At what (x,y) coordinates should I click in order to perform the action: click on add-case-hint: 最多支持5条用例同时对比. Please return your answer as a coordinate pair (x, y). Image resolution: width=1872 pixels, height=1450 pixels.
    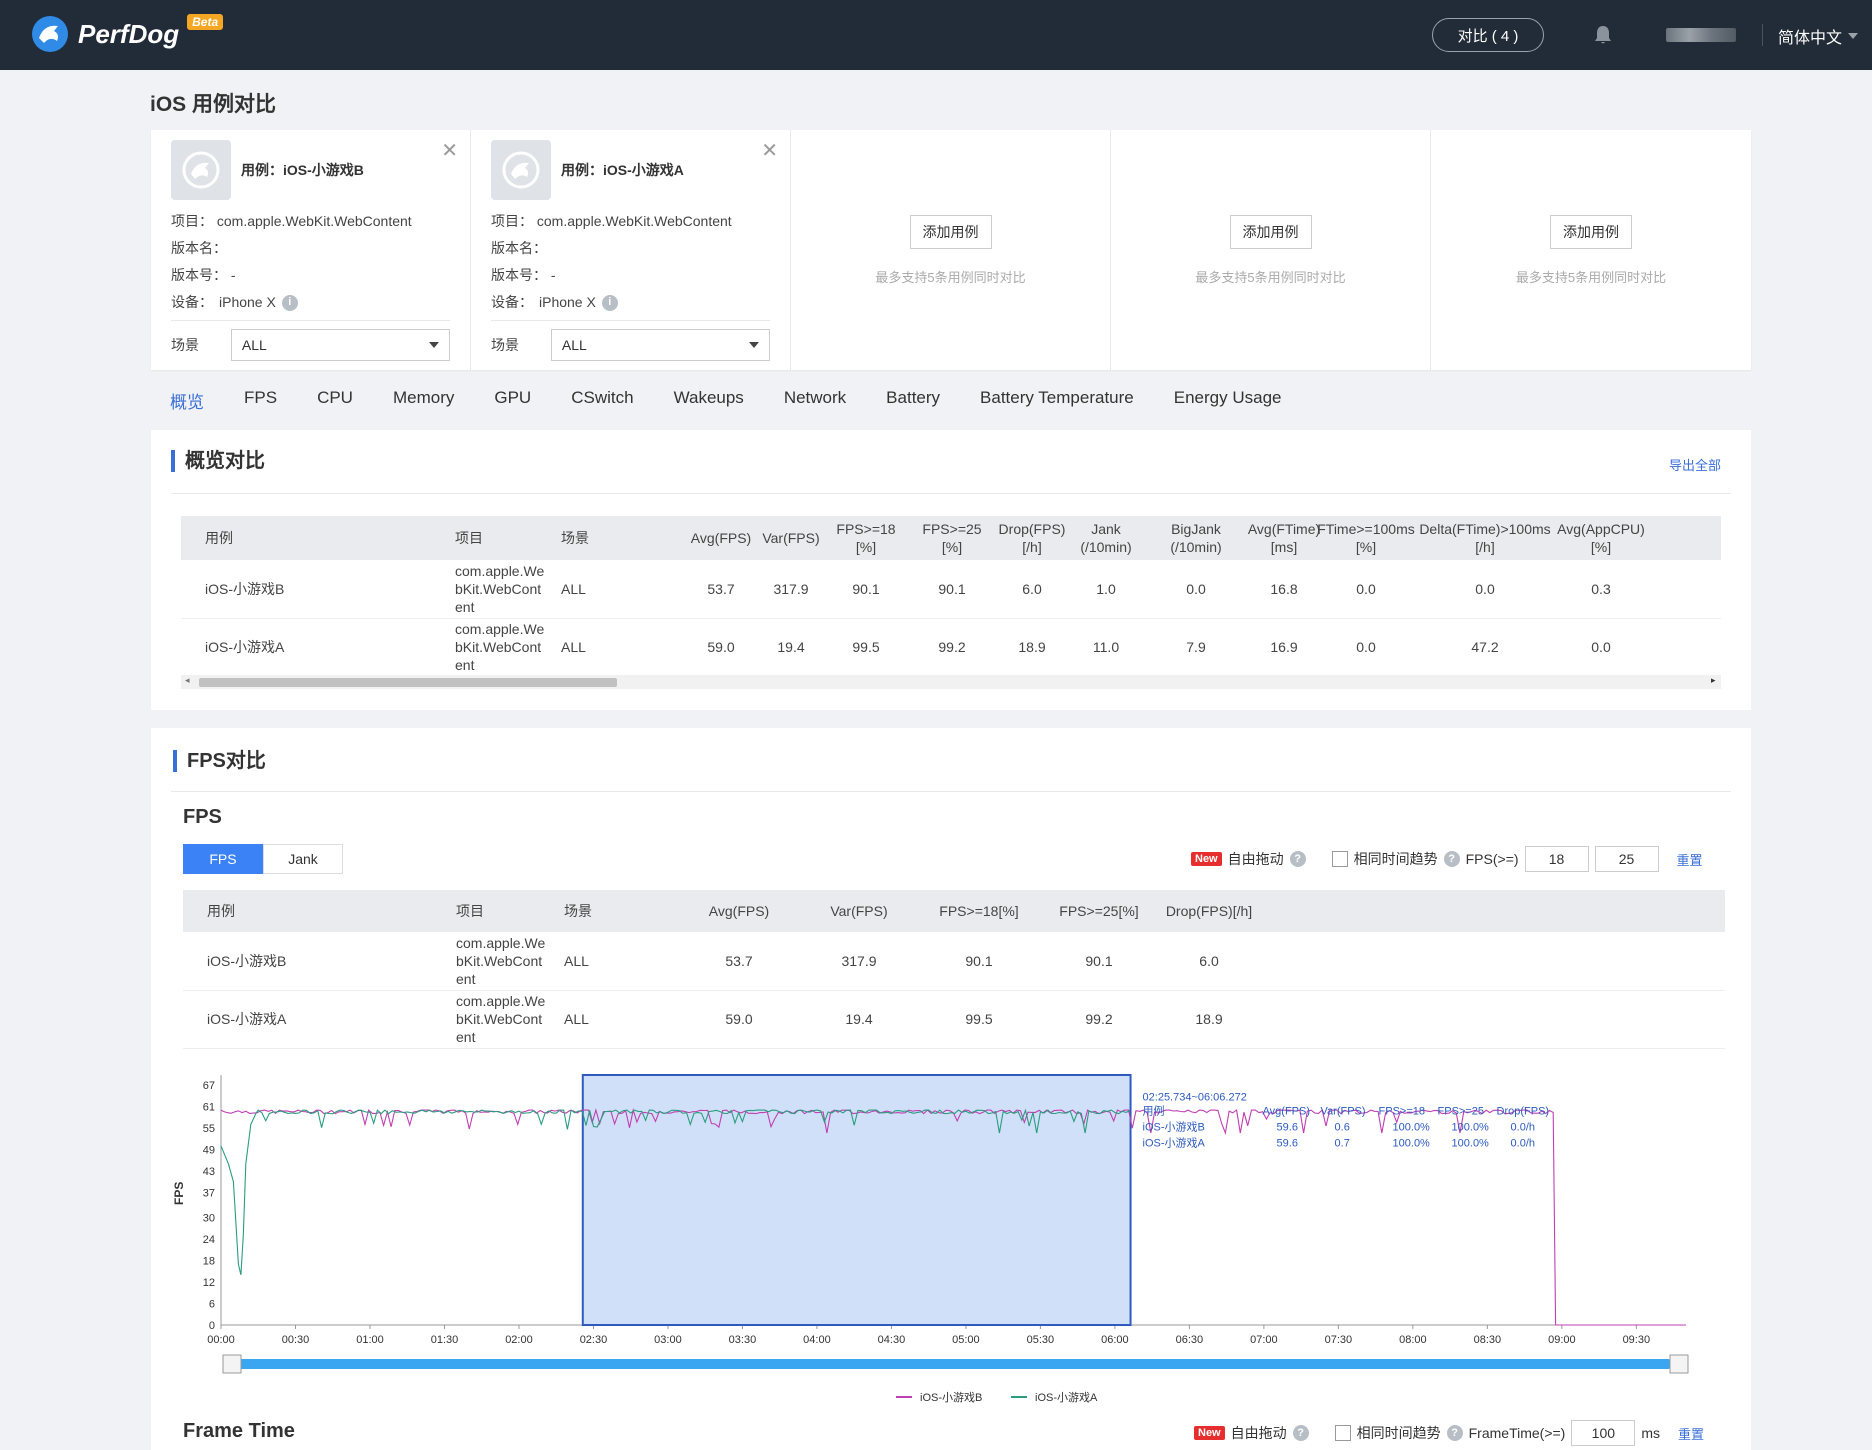
    Looking at the image, I should click on (950, 277).